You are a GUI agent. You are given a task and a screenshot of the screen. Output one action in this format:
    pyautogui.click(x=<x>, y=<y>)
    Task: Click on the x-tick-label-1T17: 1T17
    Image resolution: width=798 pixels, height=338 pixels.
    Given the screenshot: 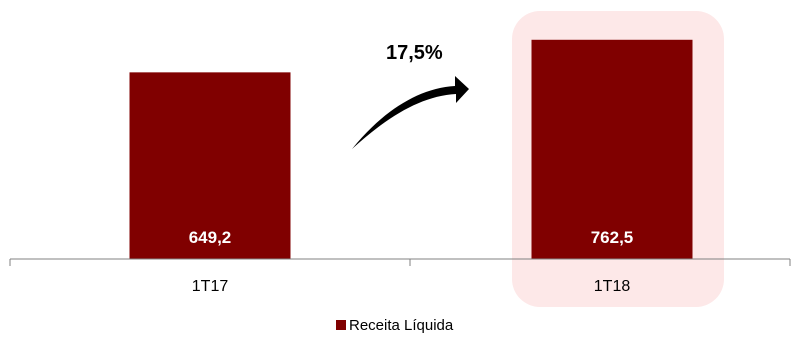 What is the action you would take?
    pyautogui.click(x=210, y=286)
    